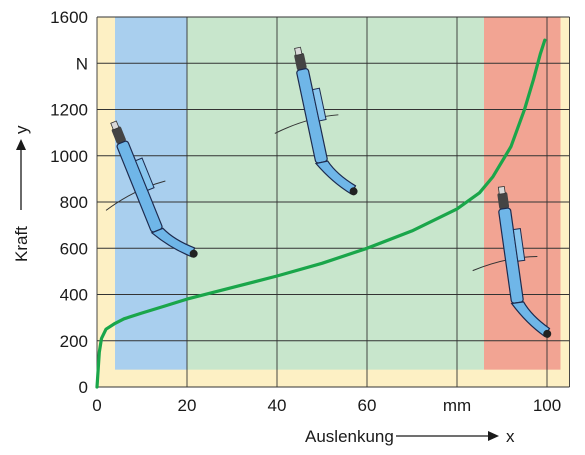  Describe the element at coordinates (21, 193) in the screenshot. I see `y-axis-title-group: Kraft y` at that location.